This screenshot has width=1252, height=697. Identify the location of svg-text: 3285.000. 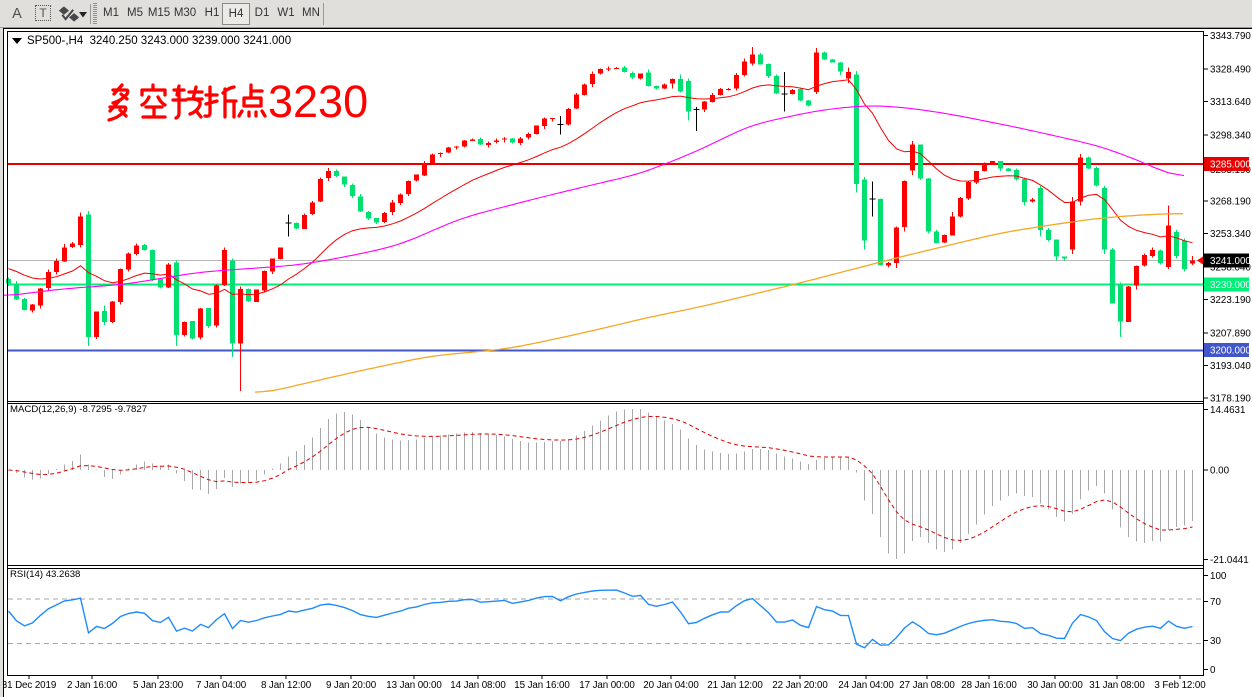
(1230, 165).